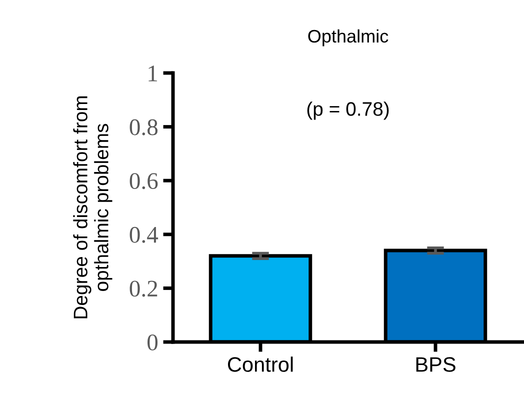 The width and height of the screenshot is (524, 405). I want to click on x-tick-label: Control, so click(260, 364).